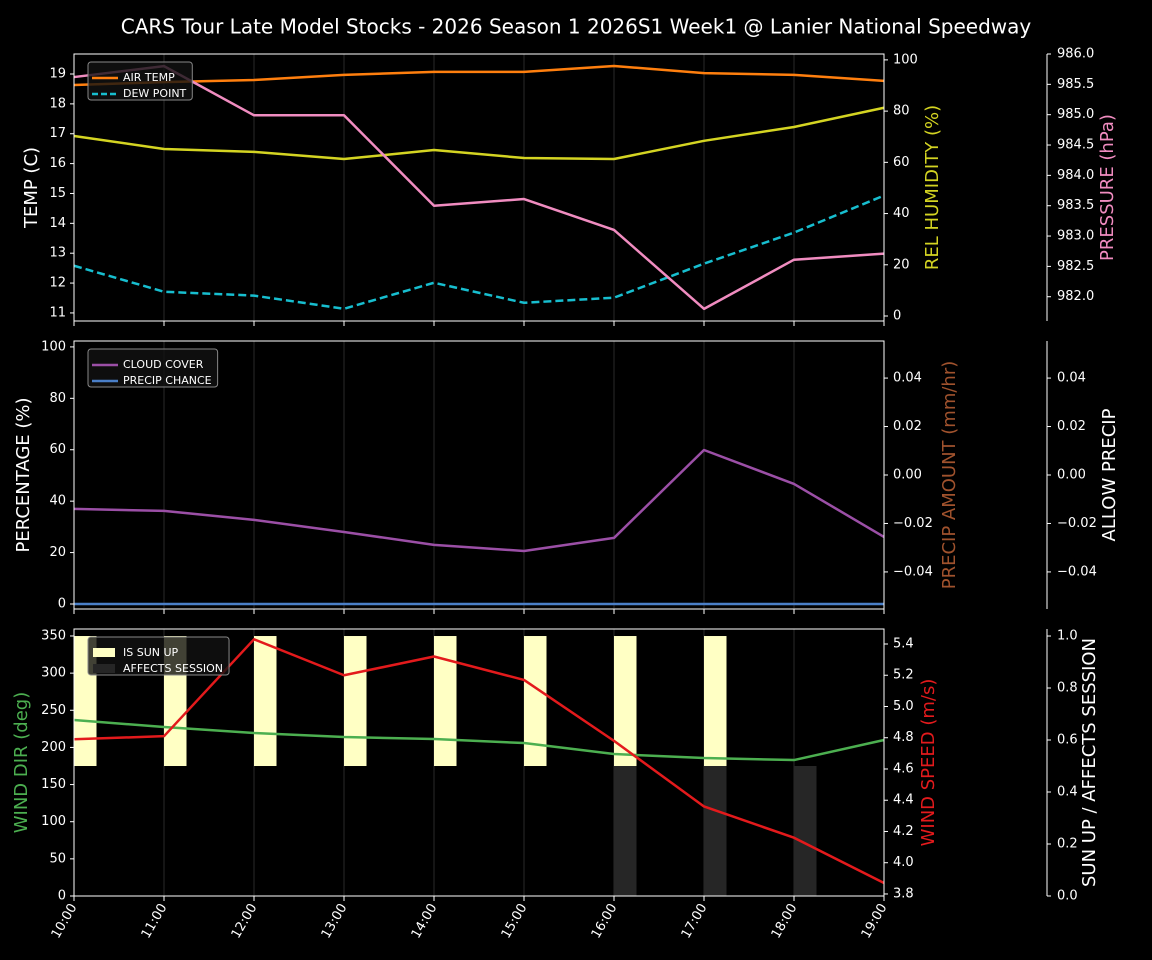 This screenshot has width=1152, height=960. What do you see at coordinates (1075, 266) in the screenshot?
I see `y3-tick-label: 982.5` at bounding box center [1075, 266].